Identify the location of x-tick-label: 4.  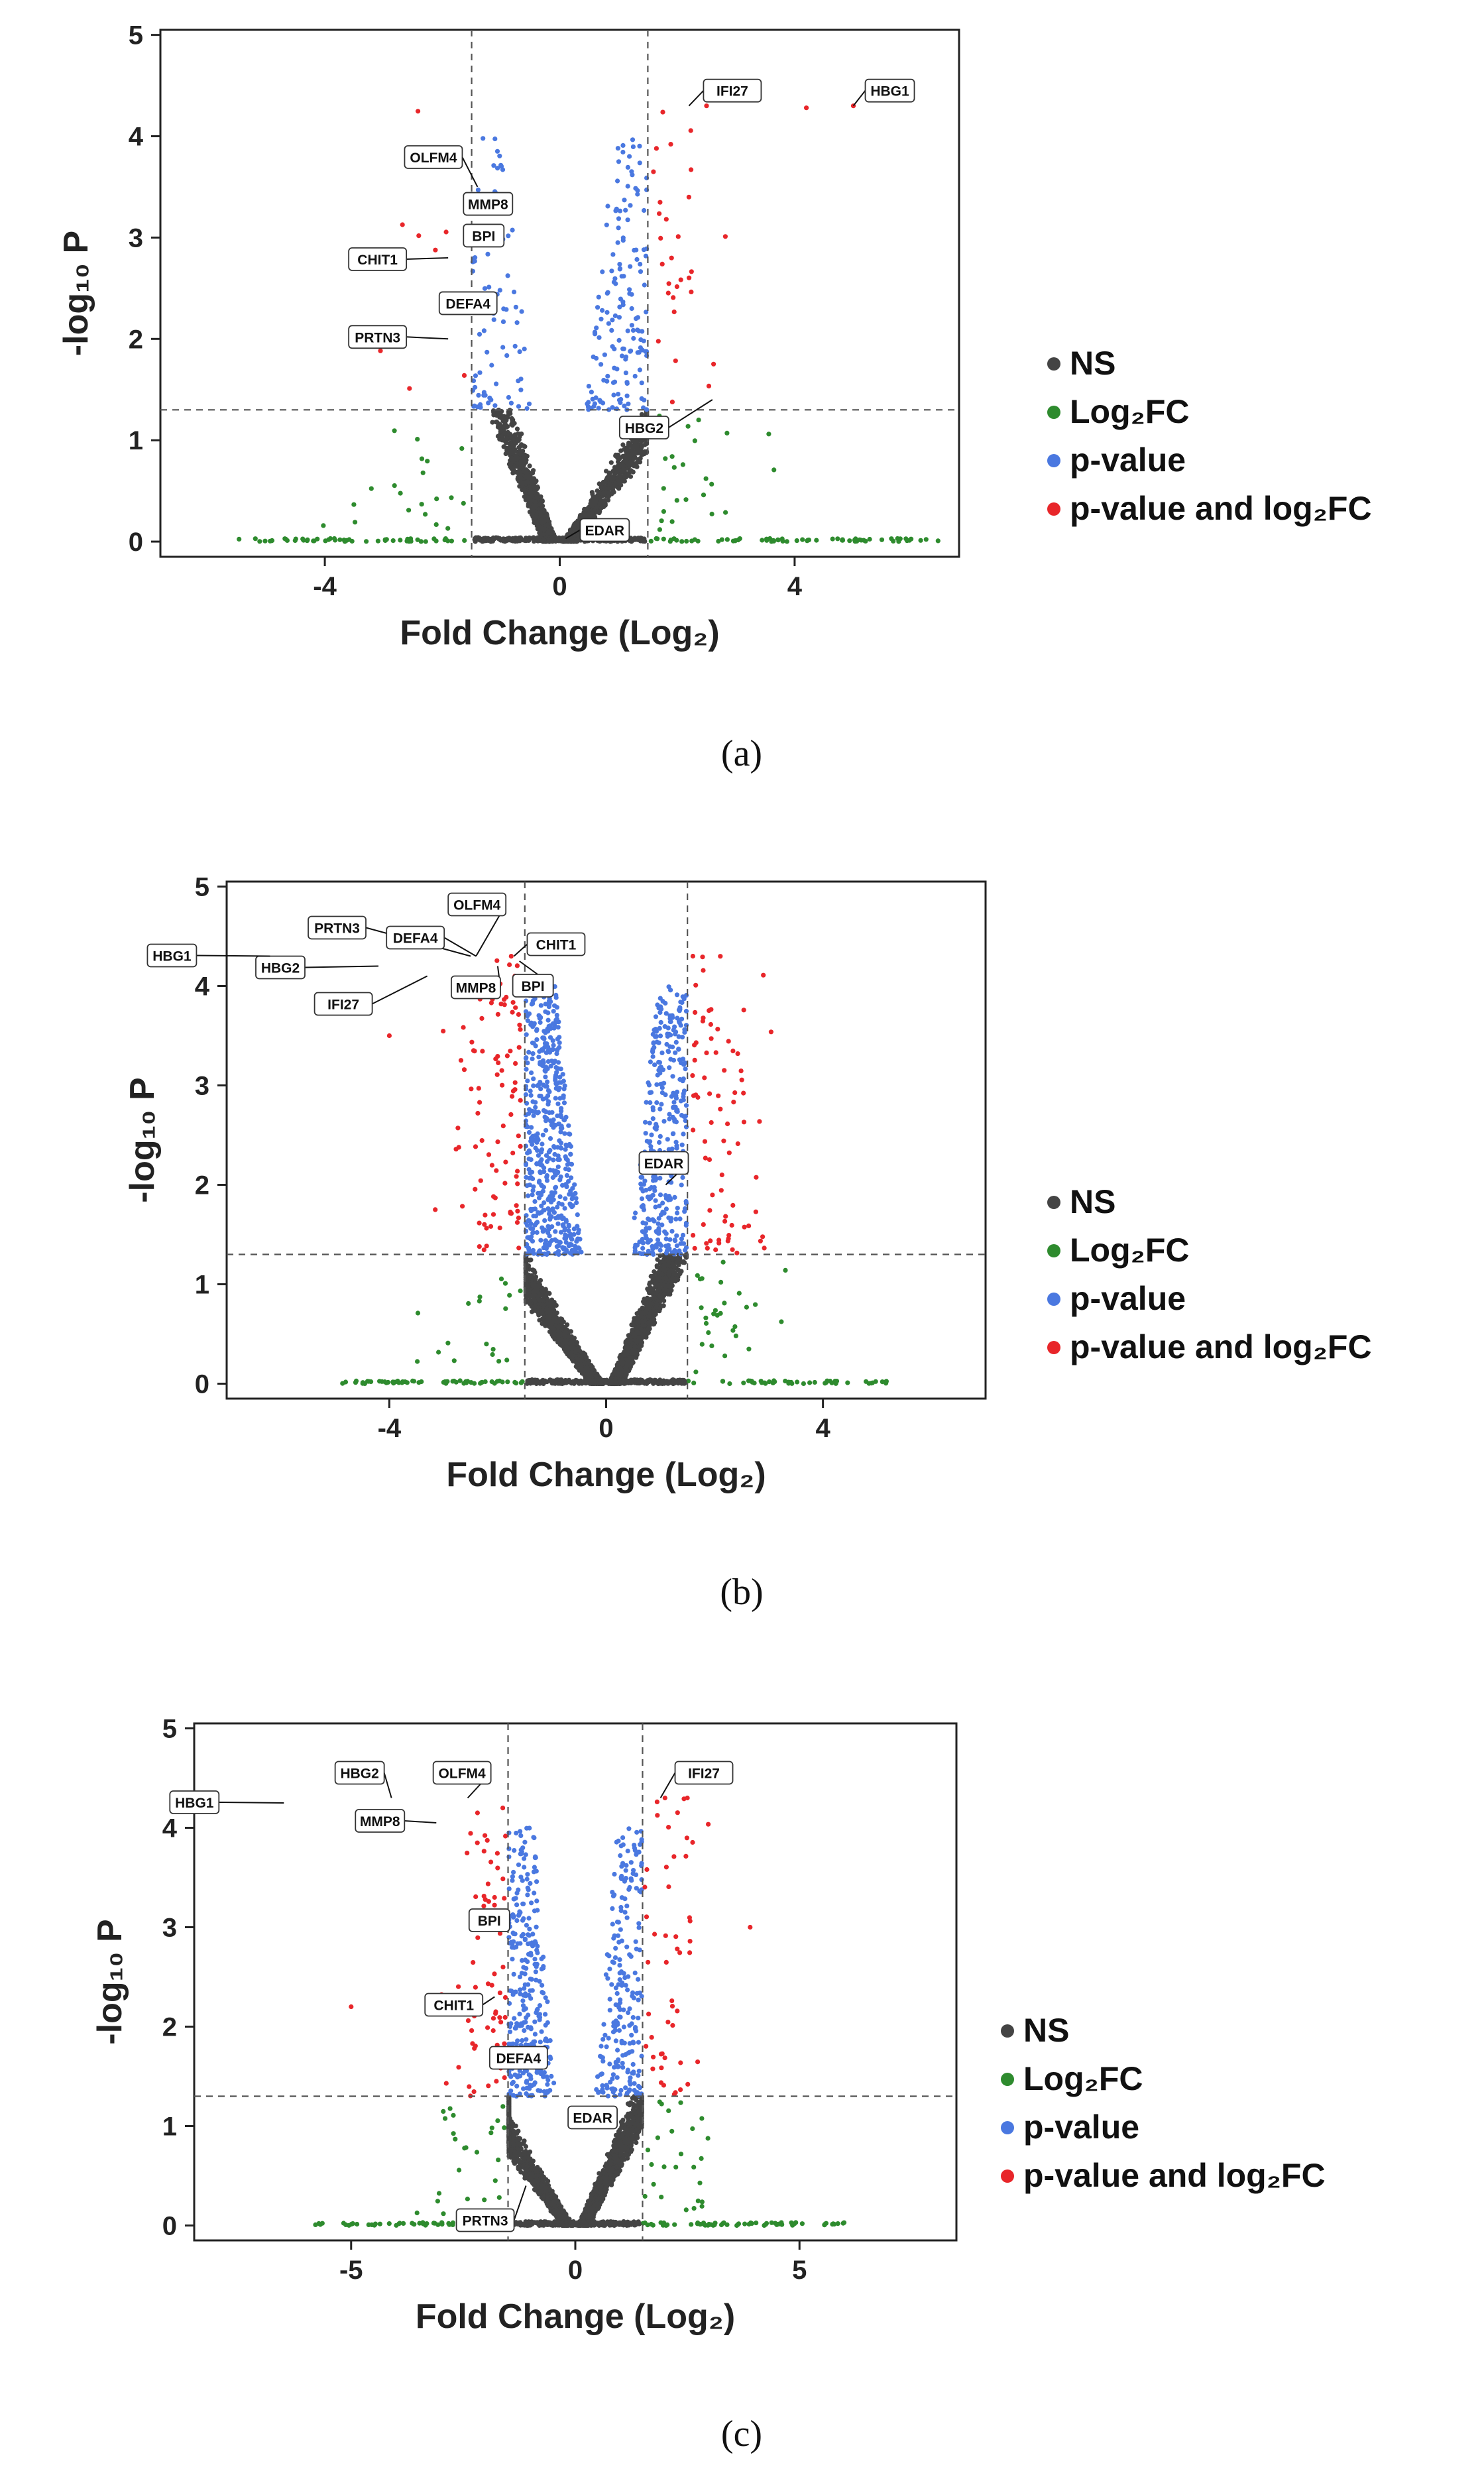
(795, 586).